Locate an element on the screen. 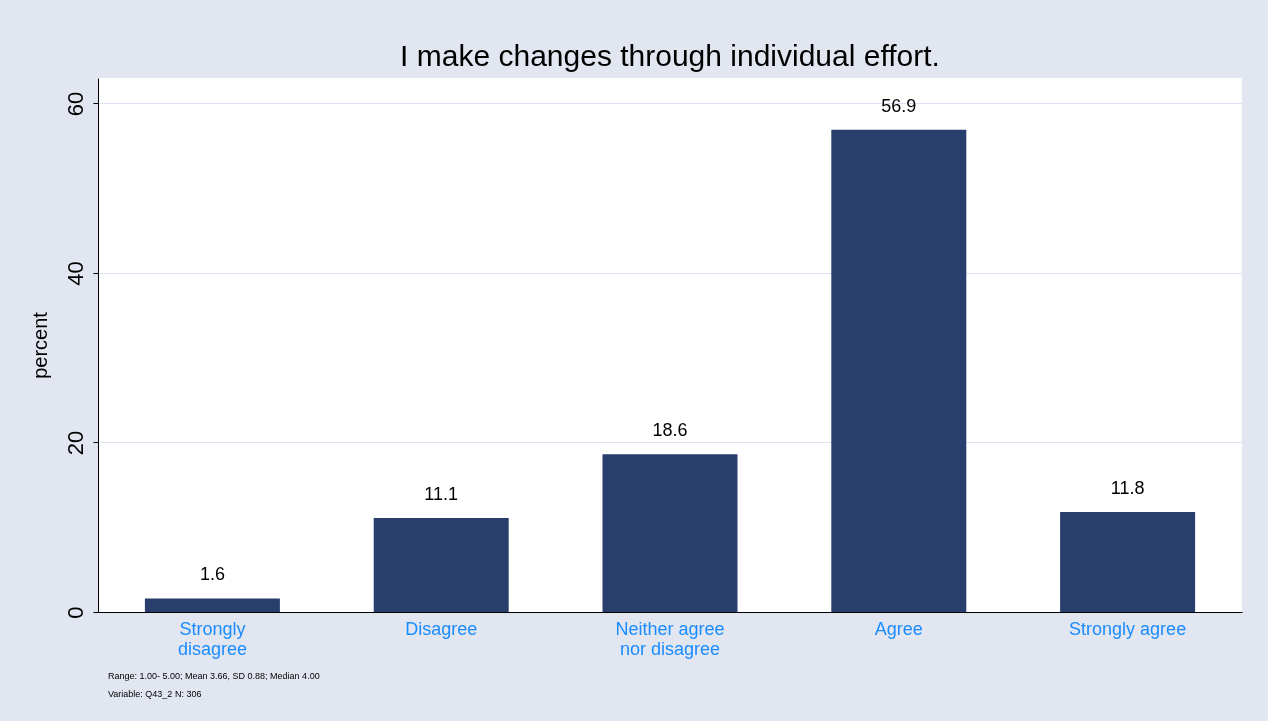 Image resolution: width=1268 pixels, height=721 pixels. data-label: 11.1 is located at coordinates (441, 493).